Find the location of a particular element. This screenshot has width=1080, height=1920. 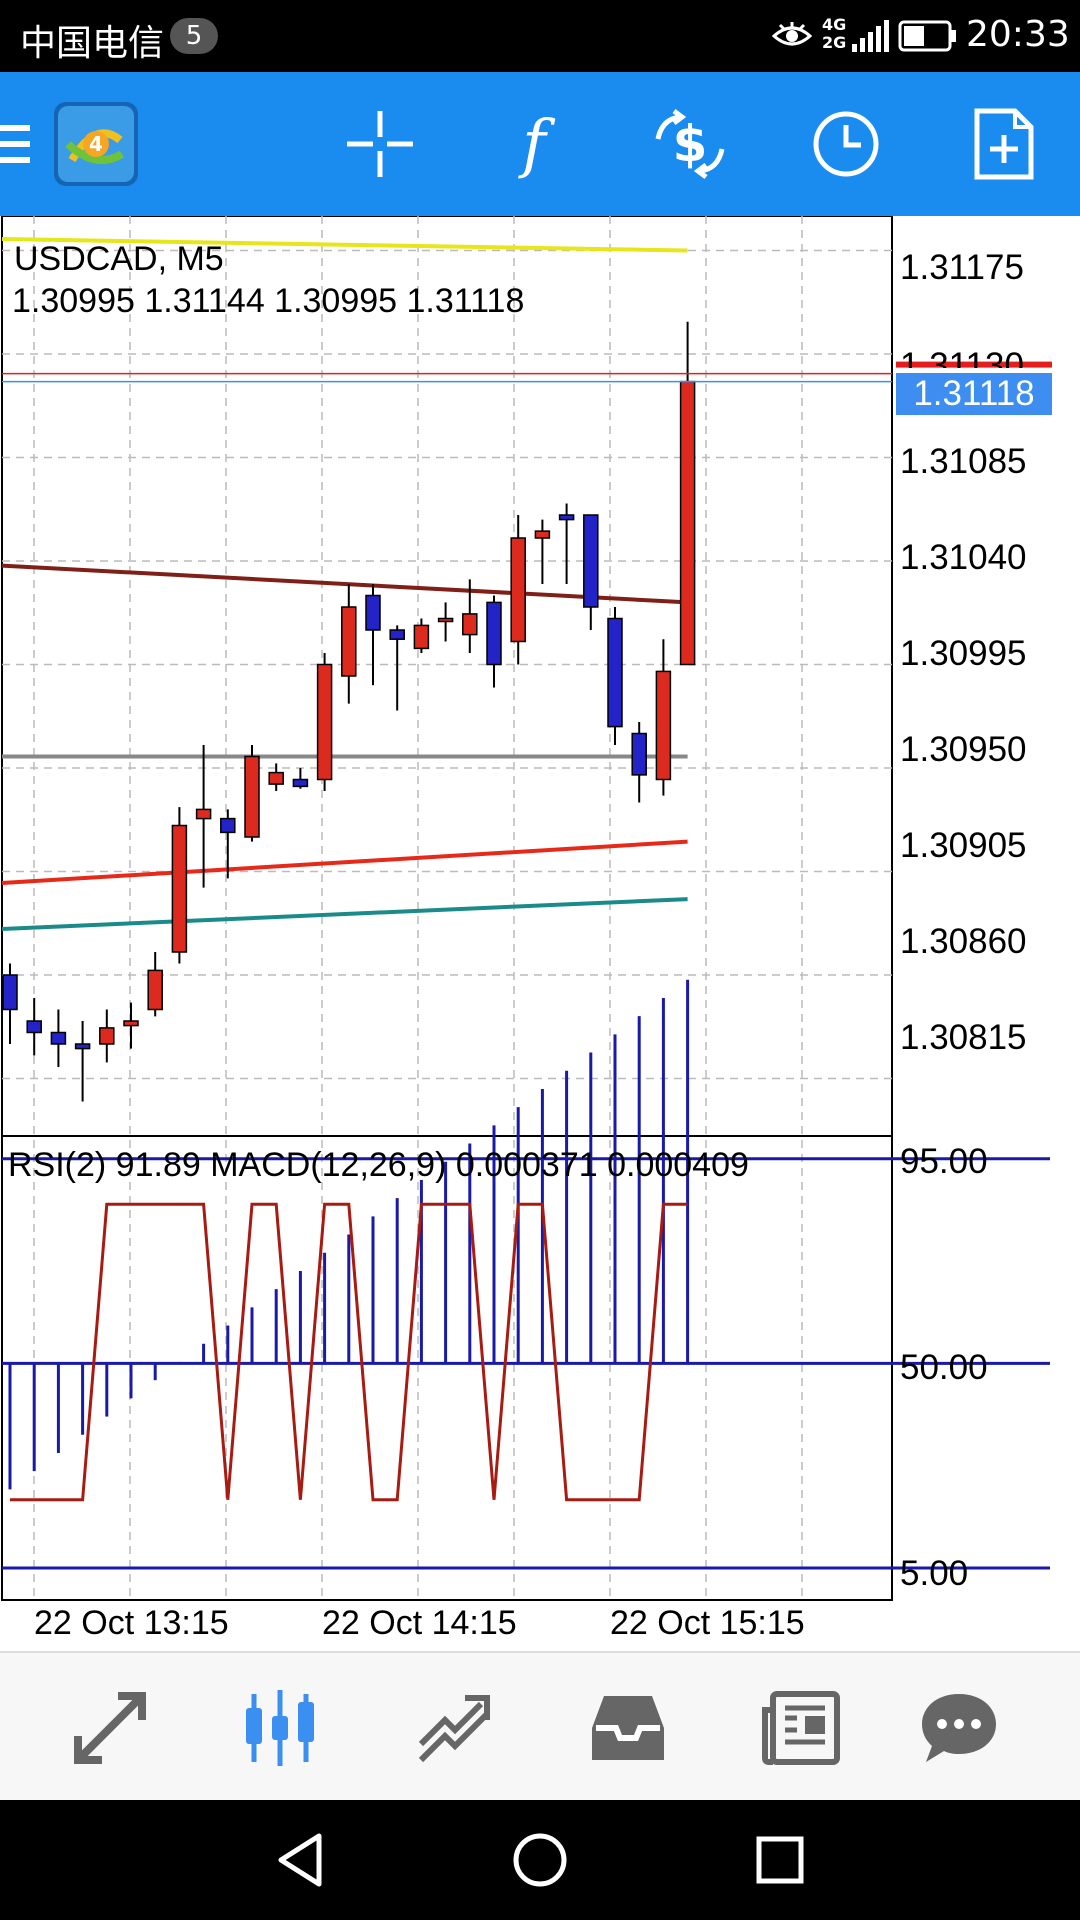

notification-badge: 5 is located at coordinates (194, 36).